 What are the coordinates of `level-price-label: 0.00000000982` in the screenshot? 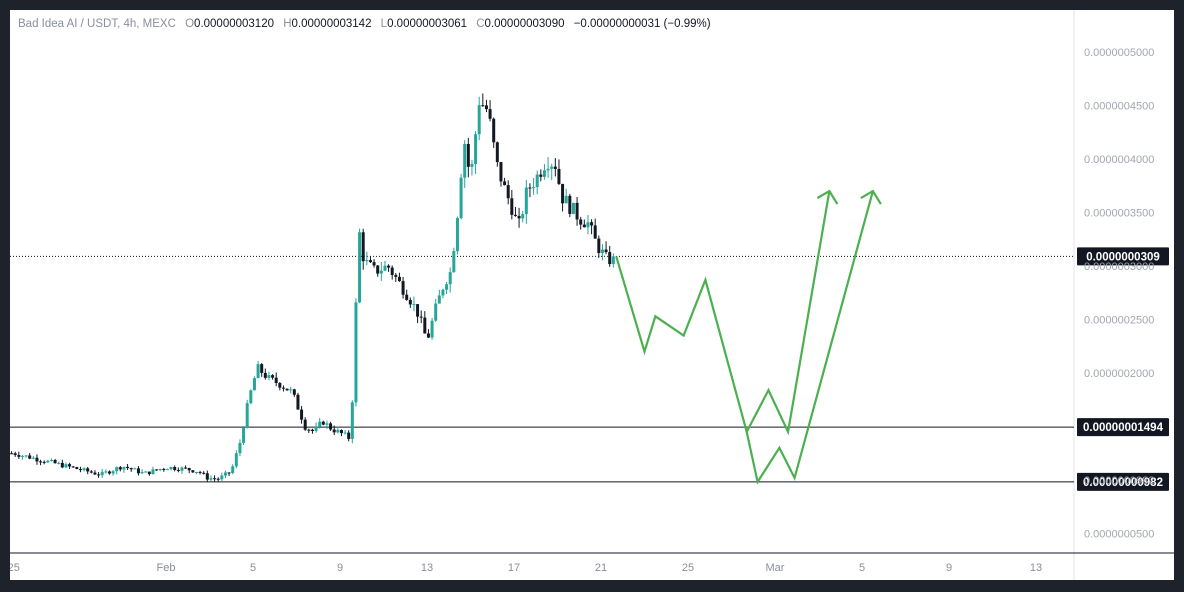 It's located at (1123, 483).